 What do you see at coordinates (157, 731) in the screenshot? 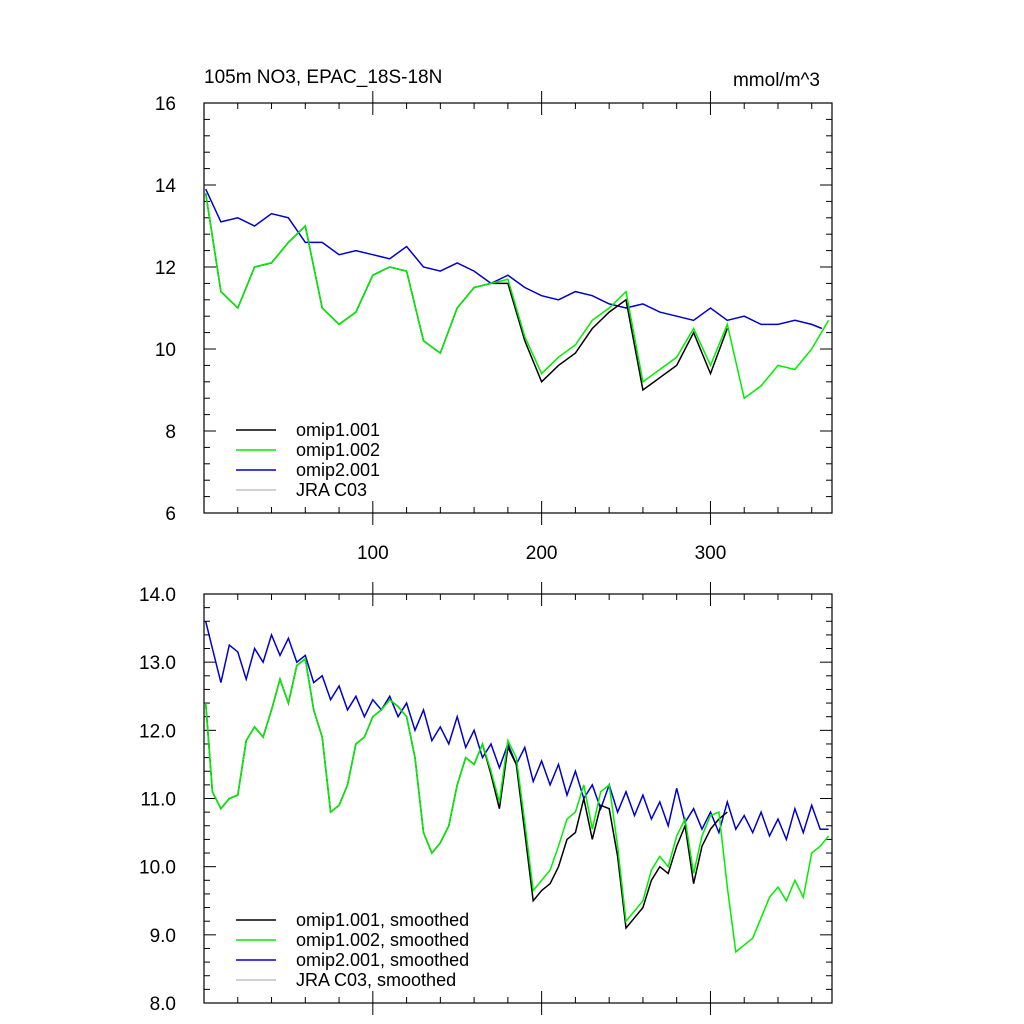
I see `y-tick-label: 12.0` at bounding box center [157, 731].